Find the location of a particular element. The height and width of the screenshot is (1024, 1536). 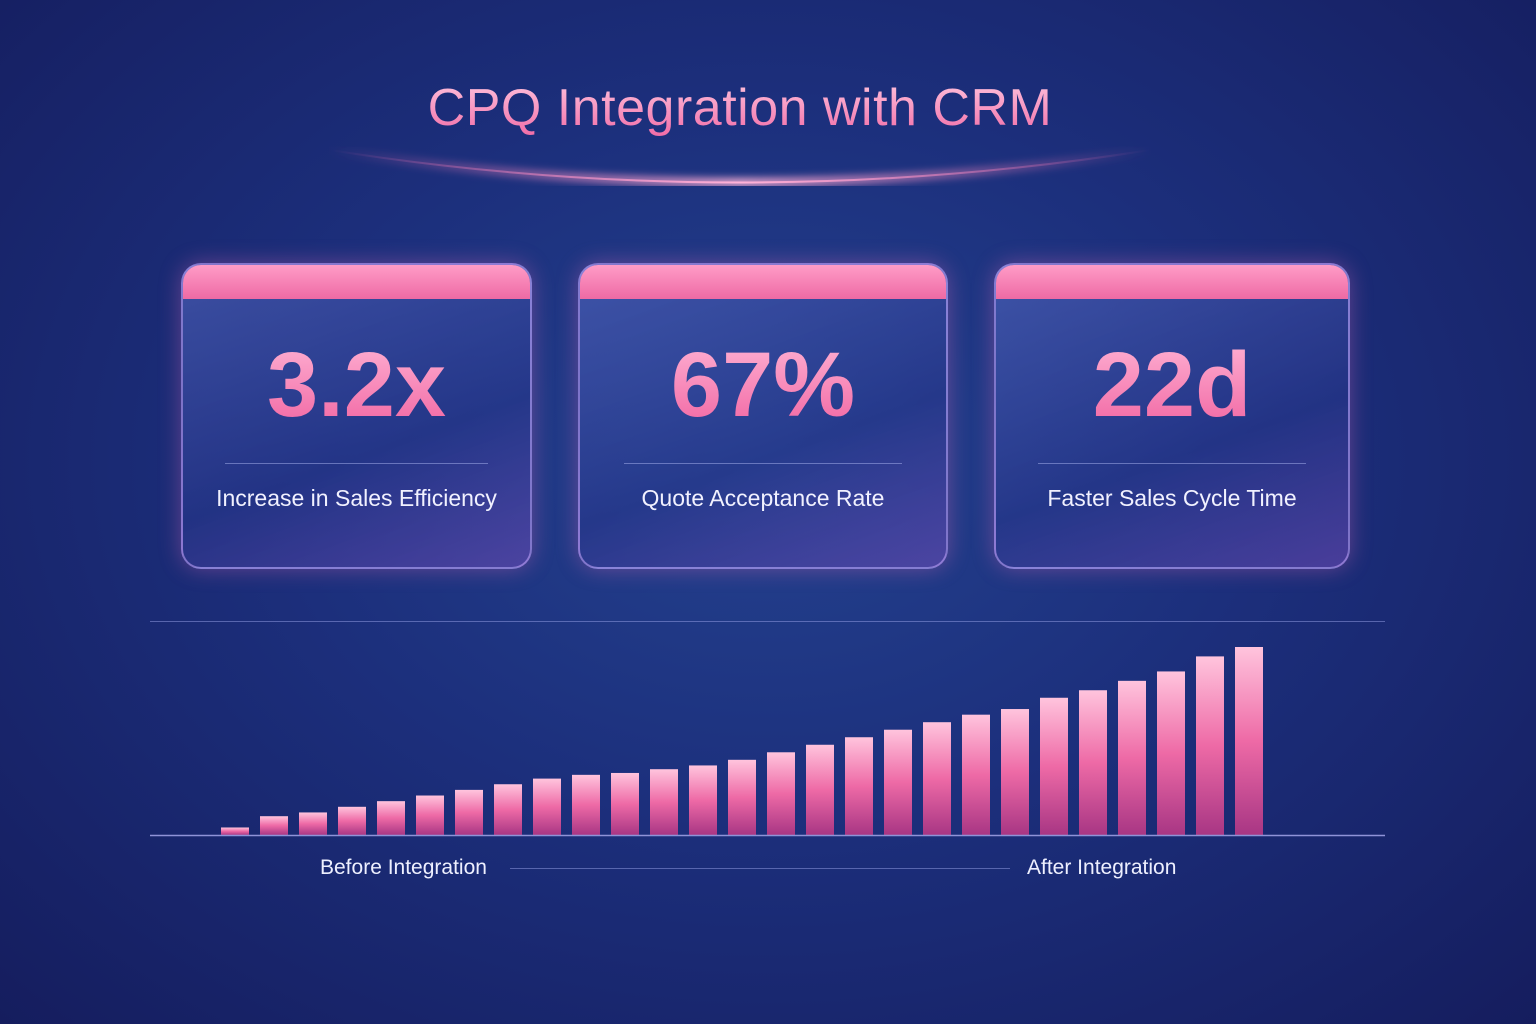

metric-card-acceptance: 67% Quote Acceptance Rate is located at coordinates (763, 416).